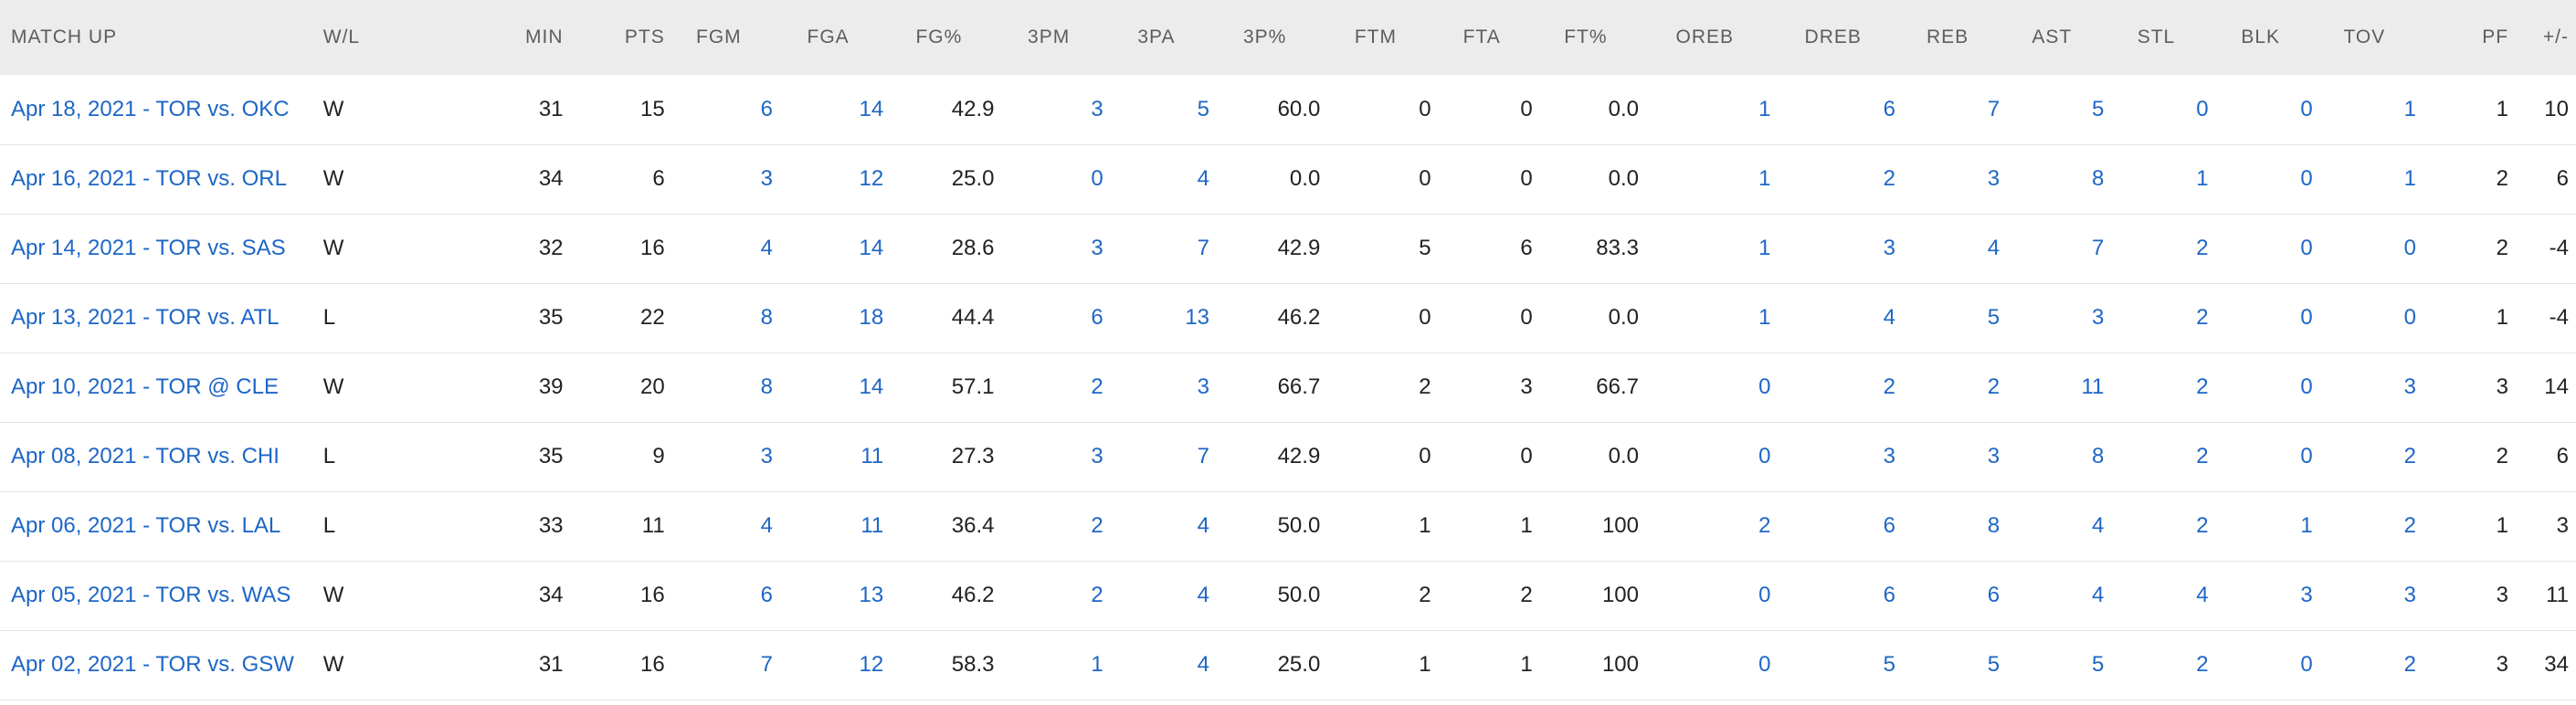  What do you see at coordinates (145, 387) in the screenshot?
I see `matchup-link: Apr 10, 2021 - TOR @ CLE` at bounding box center [145, 387].